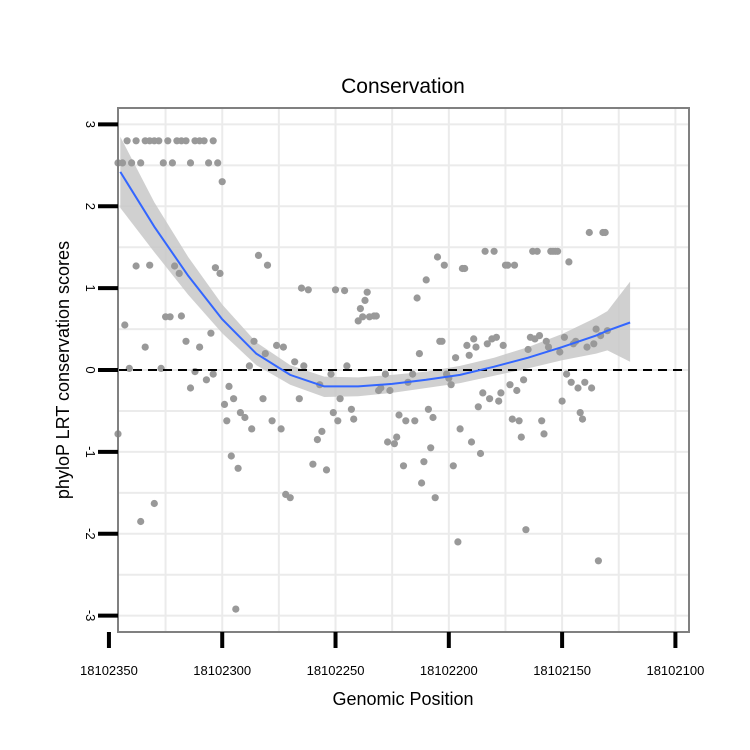  I want to click on y-tick-label: 0, so click(90, 369).